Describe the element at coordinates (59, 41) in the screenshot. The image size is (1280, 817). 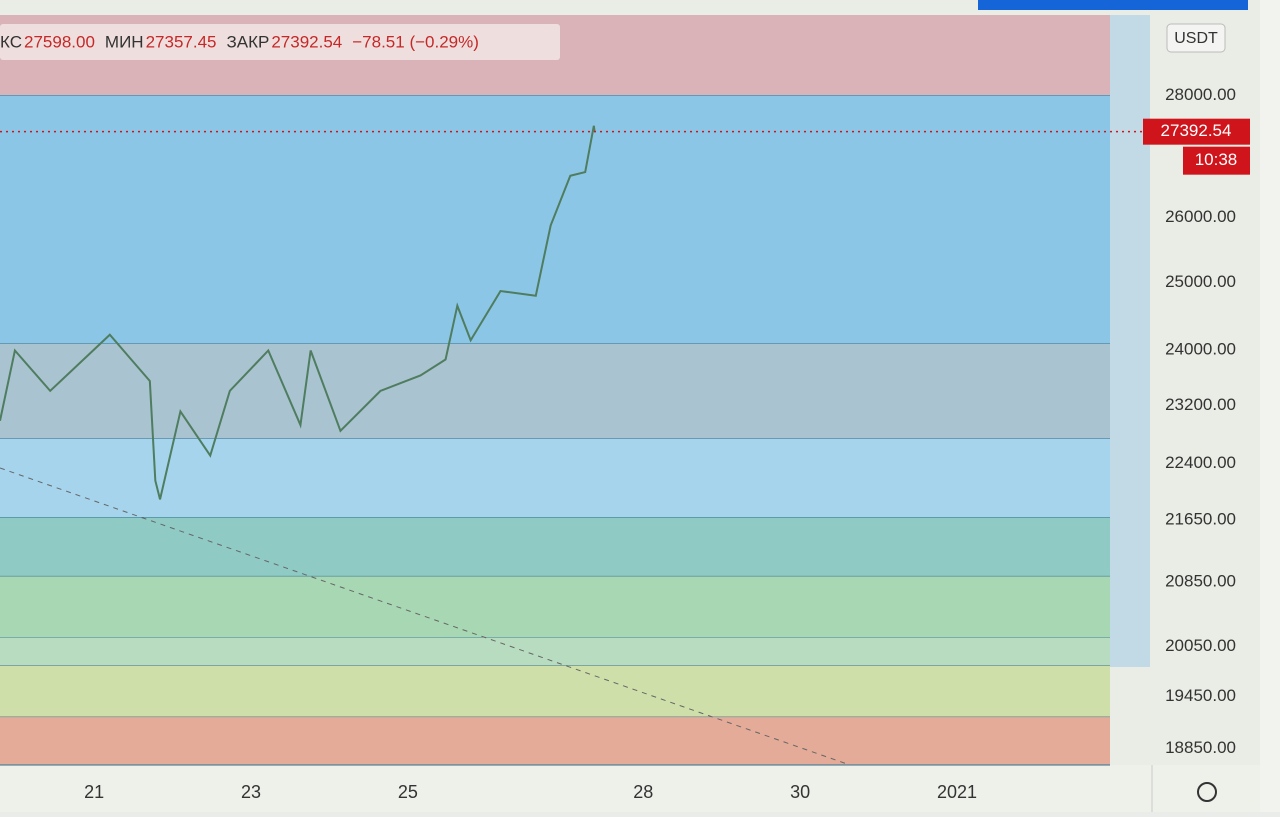
I see `ohlc-text: 27598.00` at that location.